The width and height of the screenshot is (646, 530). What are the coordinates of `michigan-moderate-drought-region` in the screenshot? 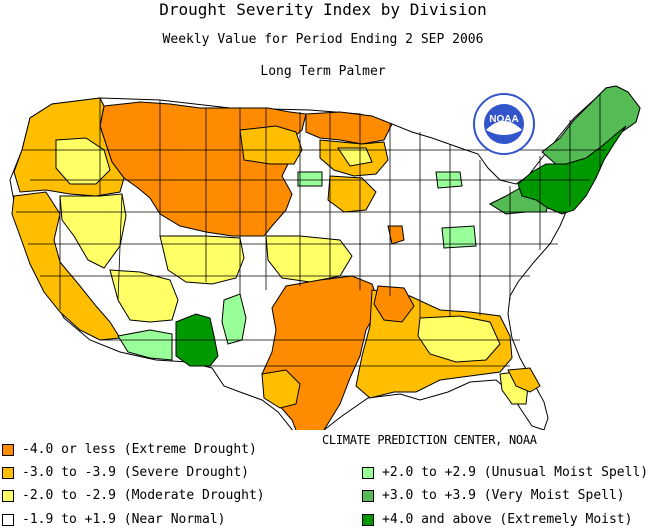 It's located at (355, 157).